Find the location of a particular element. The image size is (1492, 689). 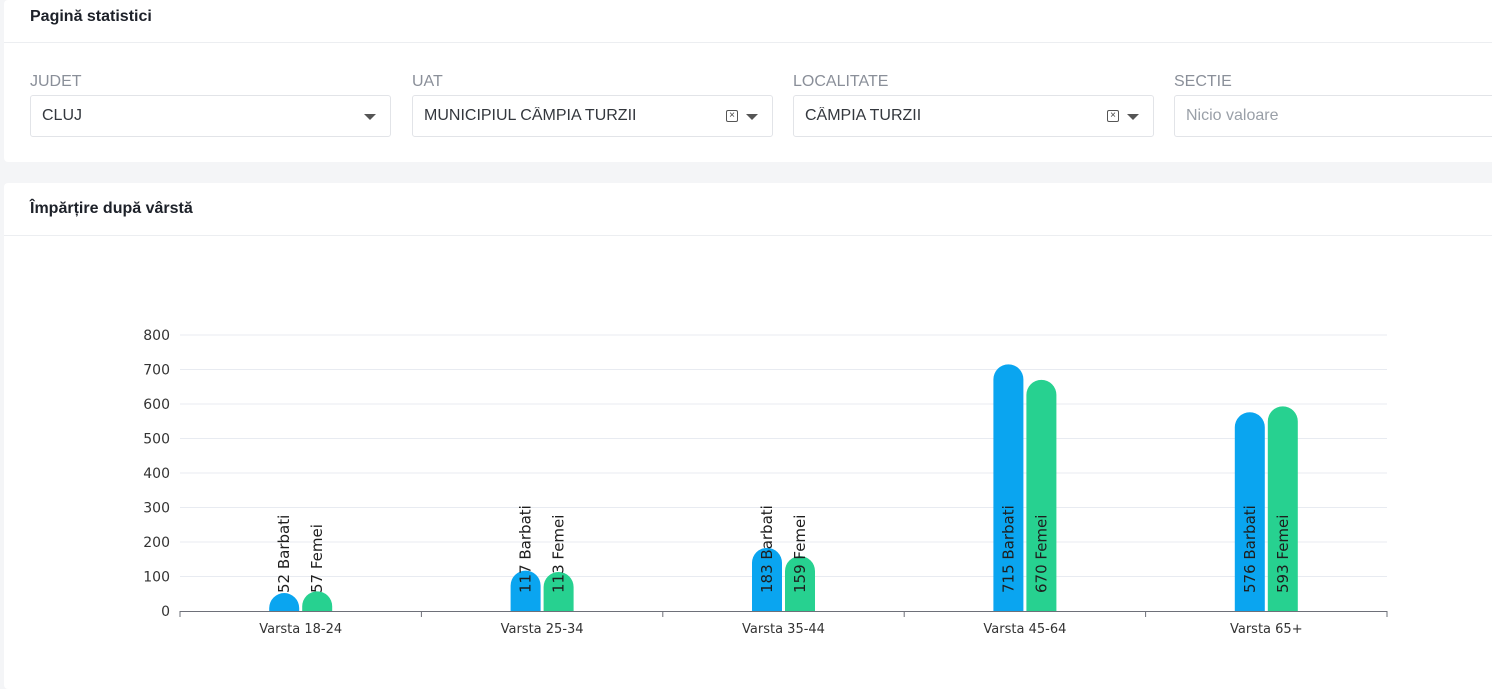

y-tick-label: 200 is located at coordinates (156, 543).